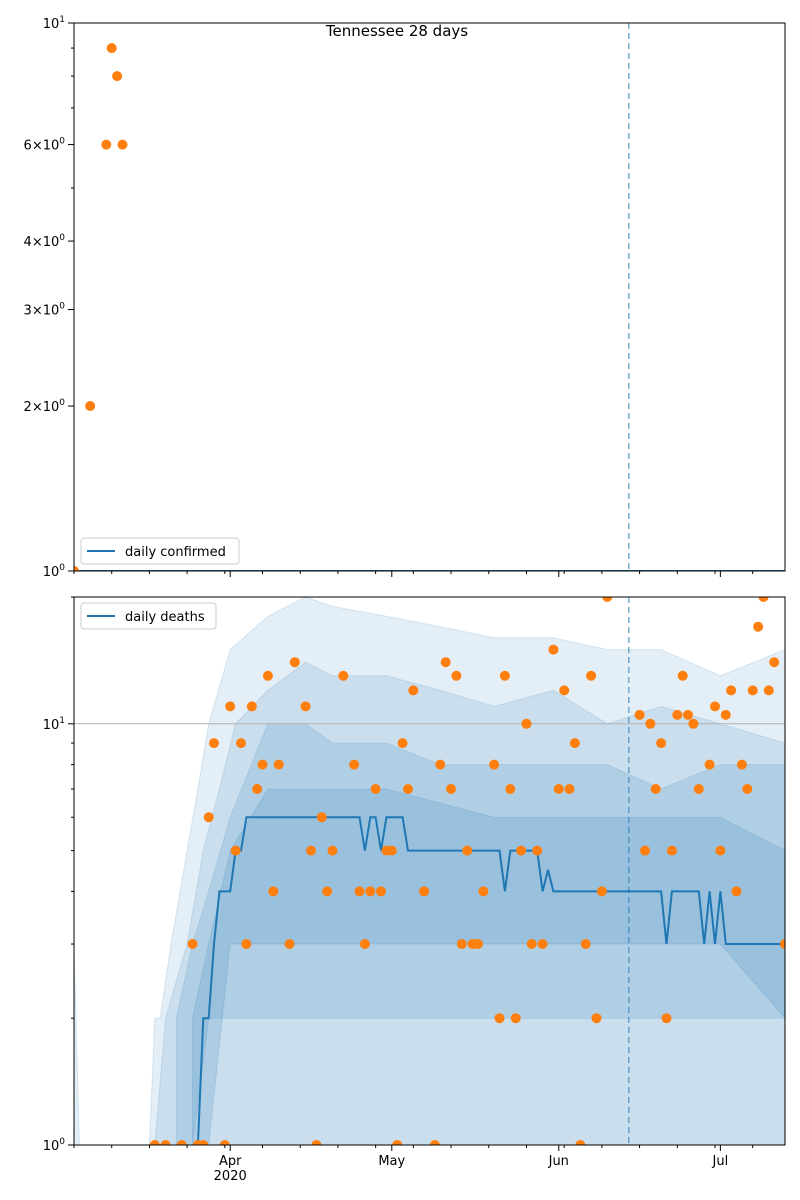 Image resolution: width=800 pixels, height=1200 pixels. I want to click on confirmed-legend: daily confirmed, so click(160, 551).